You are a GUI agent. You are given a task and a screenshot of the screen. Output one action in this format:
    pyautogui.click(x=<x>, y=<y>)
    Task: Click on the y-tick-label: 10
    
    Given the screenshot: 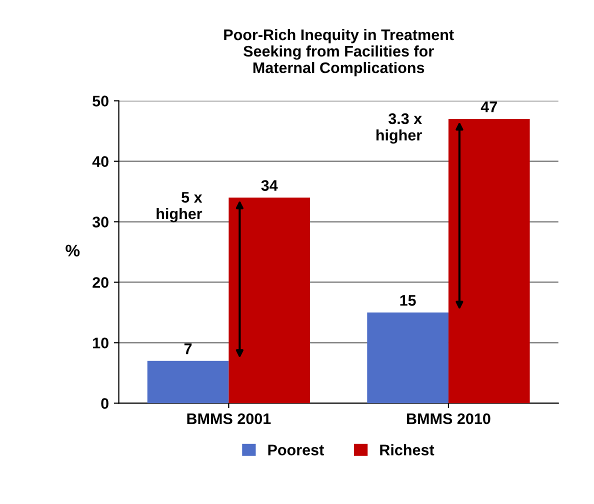 What is the action you would take?
    pyautogui.click(x=100, y=343)
    